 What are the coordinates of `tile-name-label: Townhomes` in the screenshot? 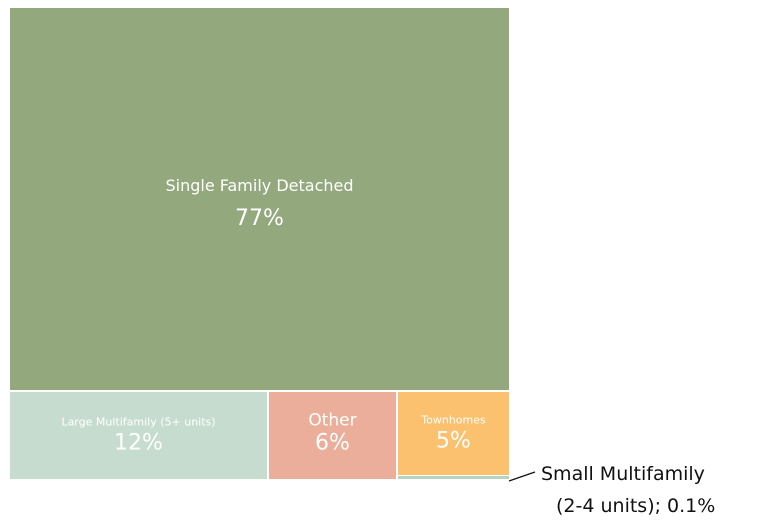 It's located at (453, 420).